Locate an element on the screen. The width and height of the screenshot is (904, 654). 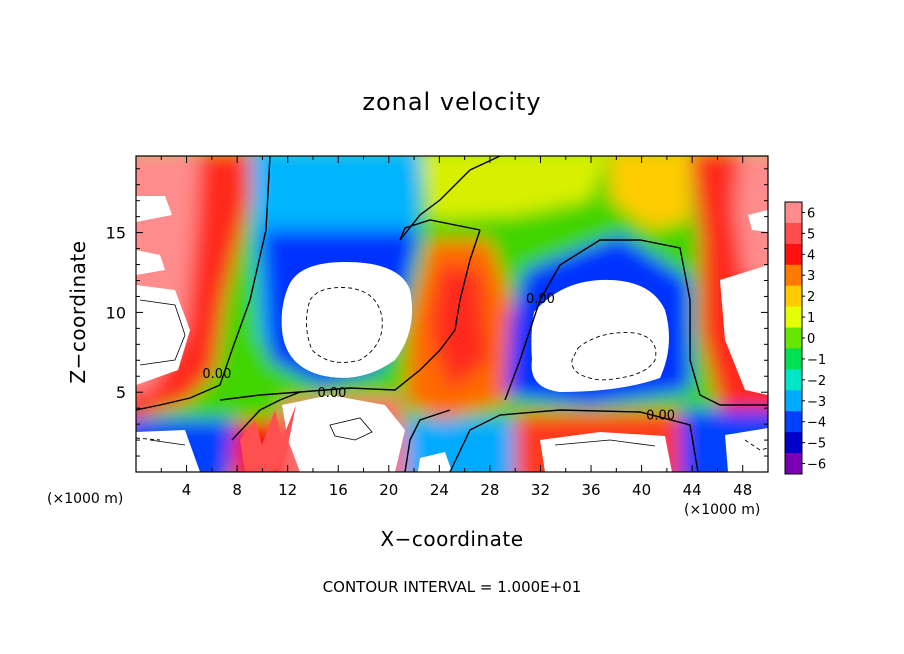
x-tick-label: 16 is located at coordinates (338, 490).